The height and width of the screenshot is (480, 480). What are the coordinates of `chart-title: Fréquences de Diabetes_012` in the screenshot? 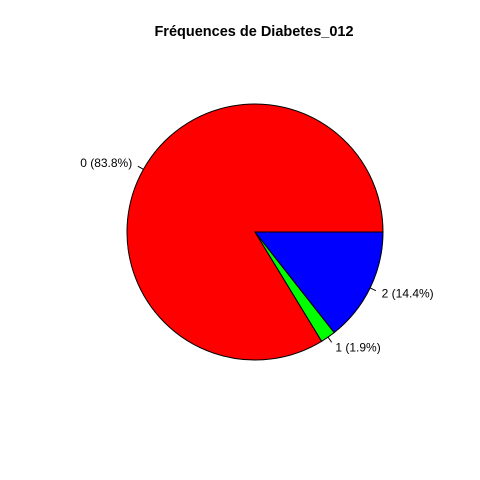 It's located at (253, 32).